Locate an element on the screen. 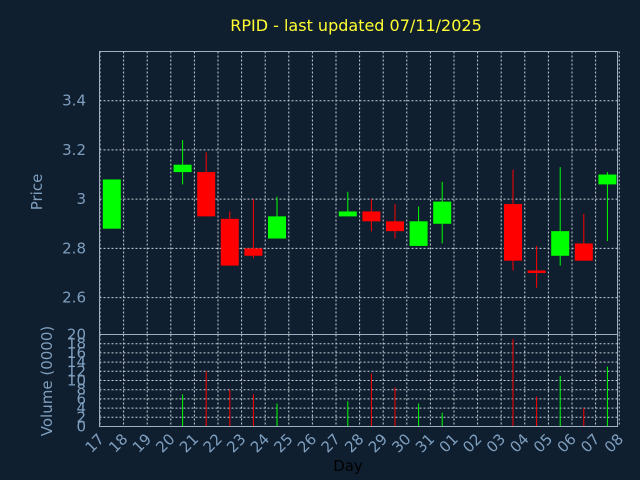 The height and width of the screenshot is (480, 640). x-tick-label: 29 is located at coordinates (378, 443).